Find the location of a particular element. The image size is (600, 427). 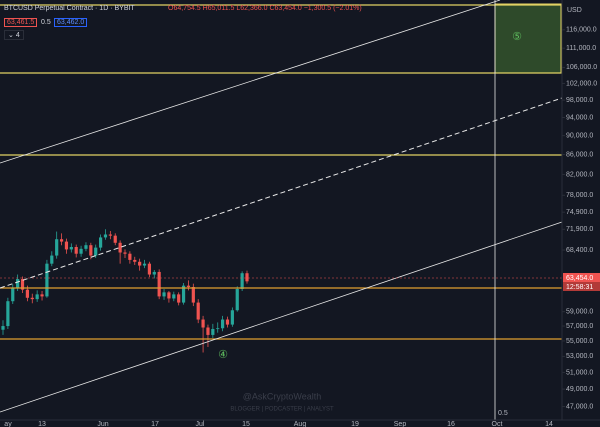

ratio-label: 0.5 is located at coordinates (503, 413).